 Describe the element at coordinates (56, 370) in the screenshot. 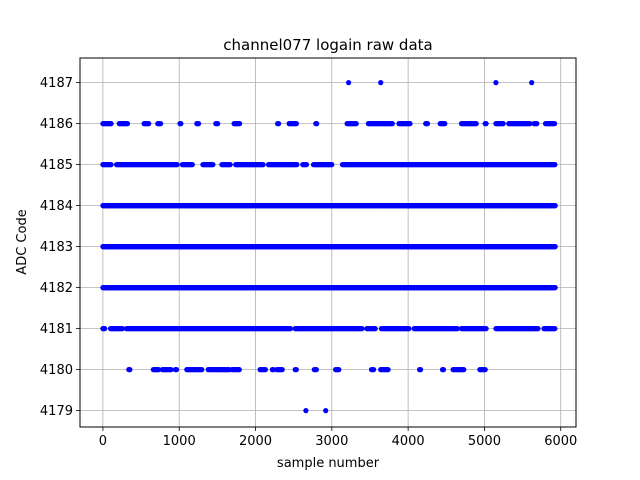

I see `y-tick-label: 4180` at that location.